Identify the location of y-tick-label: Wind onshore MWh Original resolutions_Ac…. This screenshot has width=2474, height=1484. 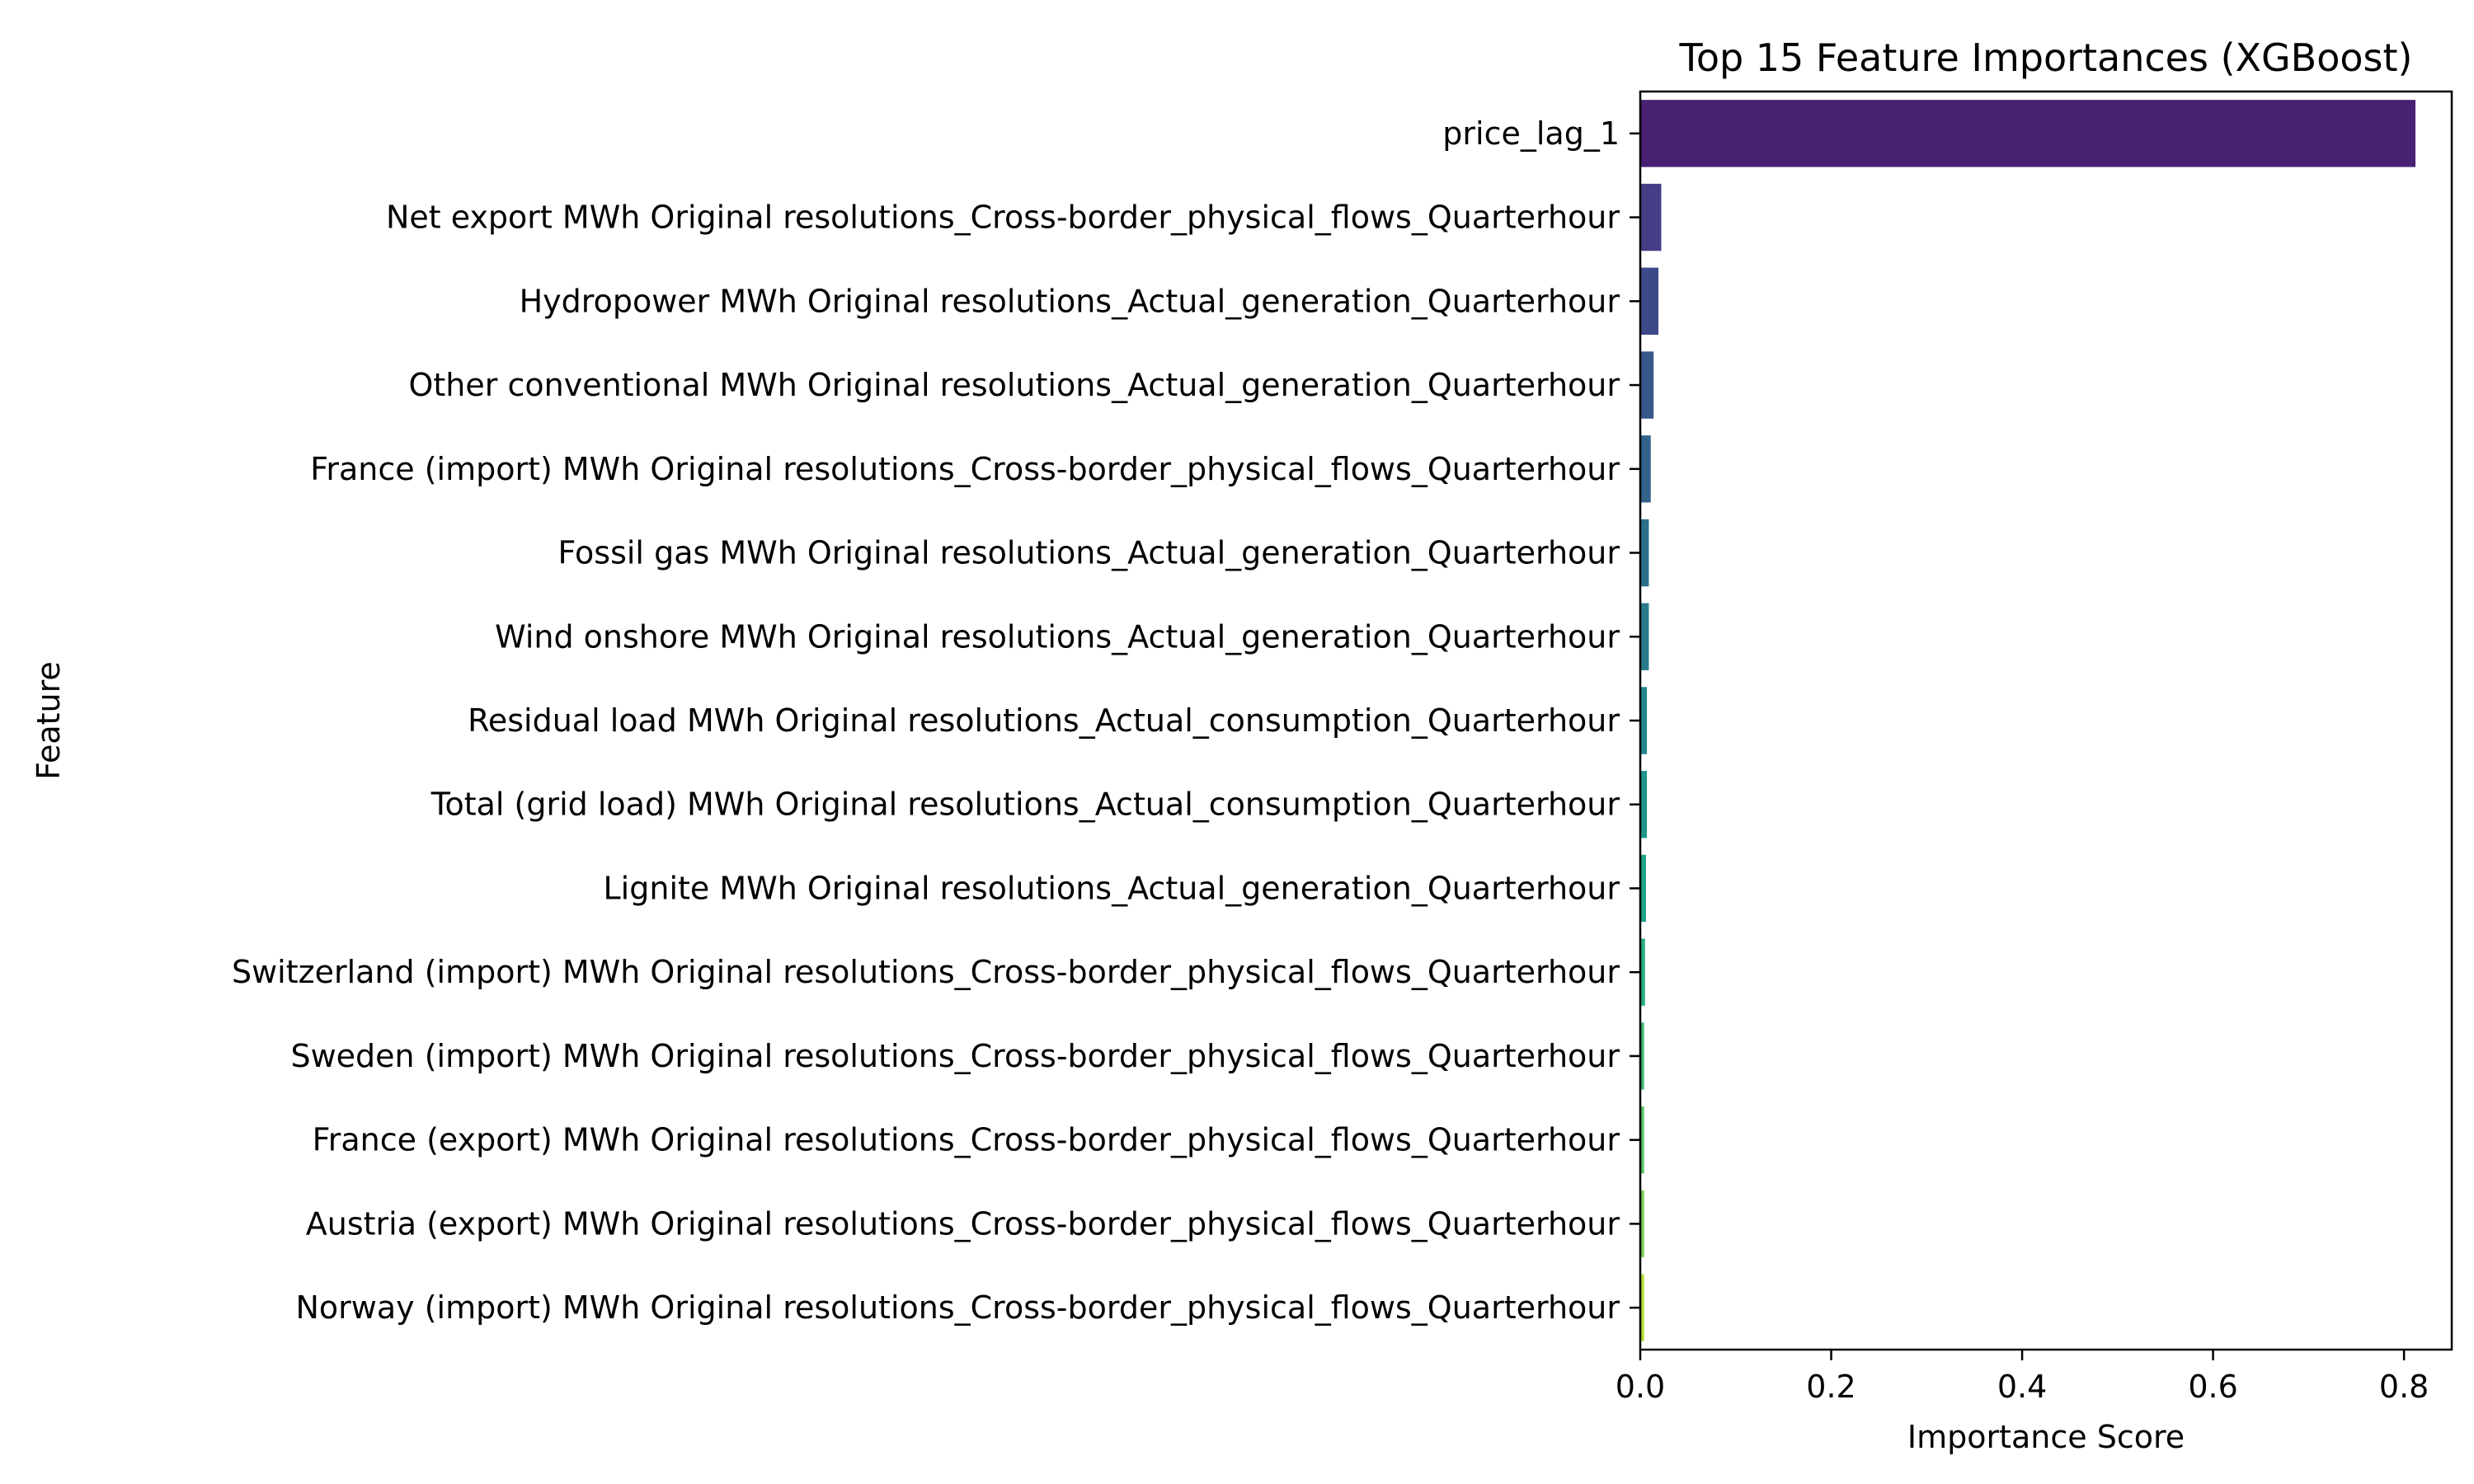
(1057, 636).